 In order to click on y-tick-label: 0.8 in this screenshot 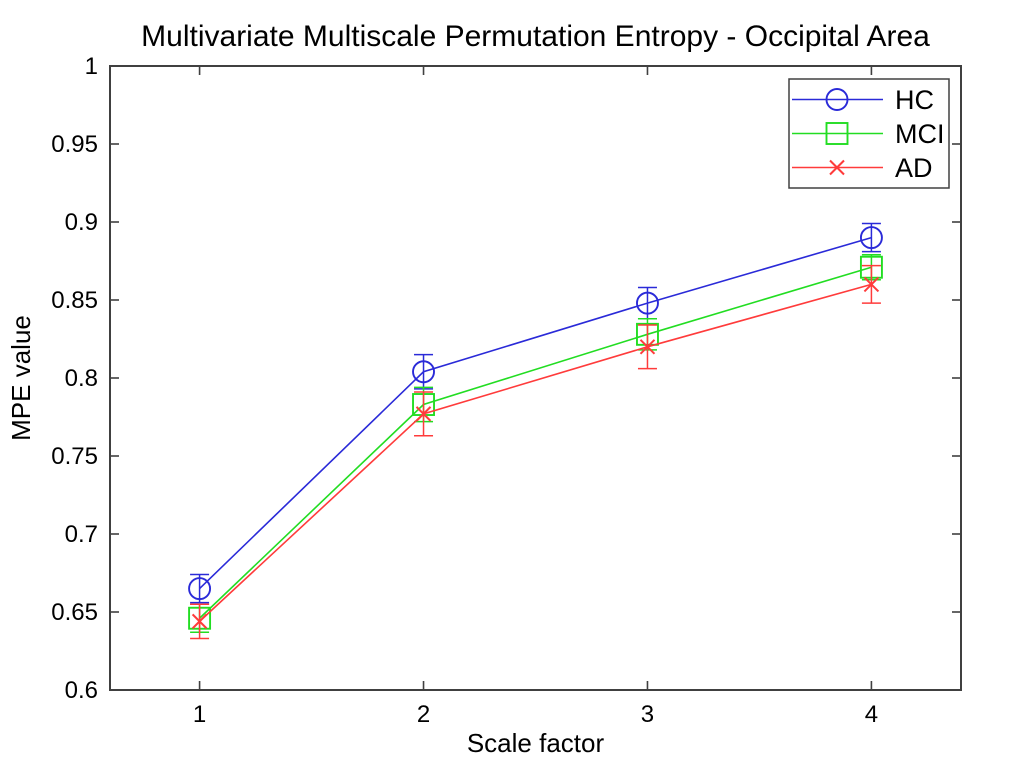, I will do `click(81, 378)`.